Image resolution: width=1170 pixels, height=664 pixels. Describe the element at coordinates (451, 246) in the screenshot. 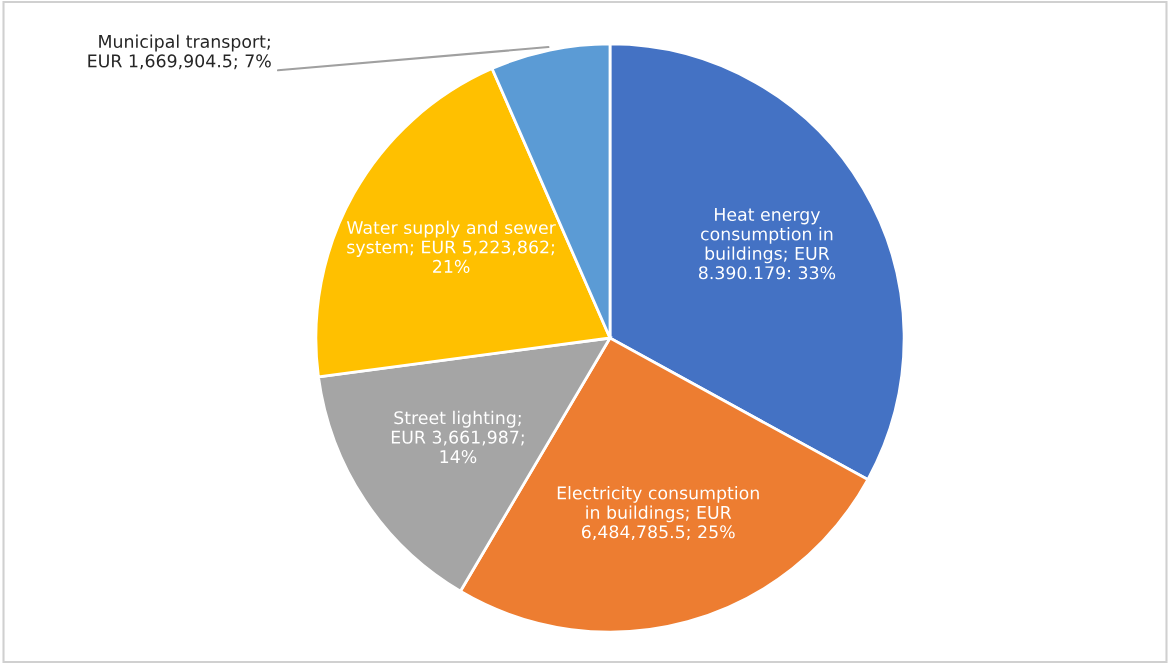

I see `slice-label: Water supply and sewer system; EUR 5,223,862; 21%` at that location.